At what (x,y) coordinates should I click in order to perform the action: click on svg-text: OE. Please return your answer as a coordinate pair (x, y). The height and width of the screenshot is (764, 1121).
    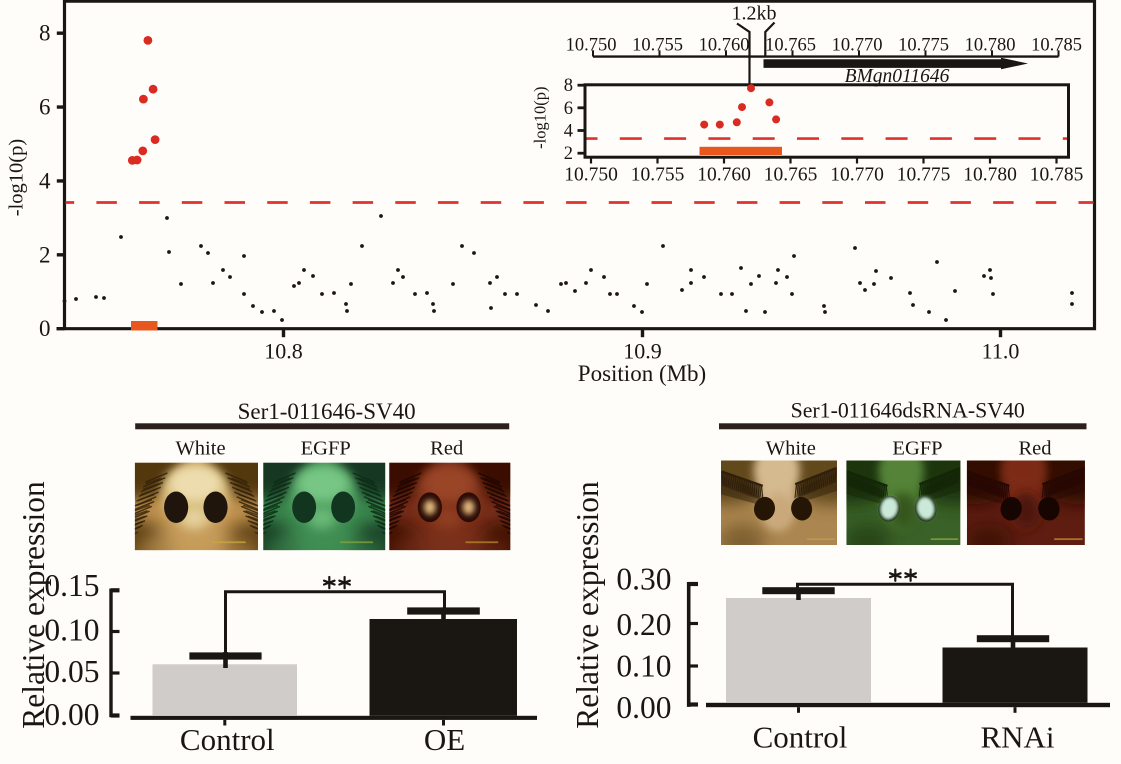
    Looking at the image, I should click on (444, 739).